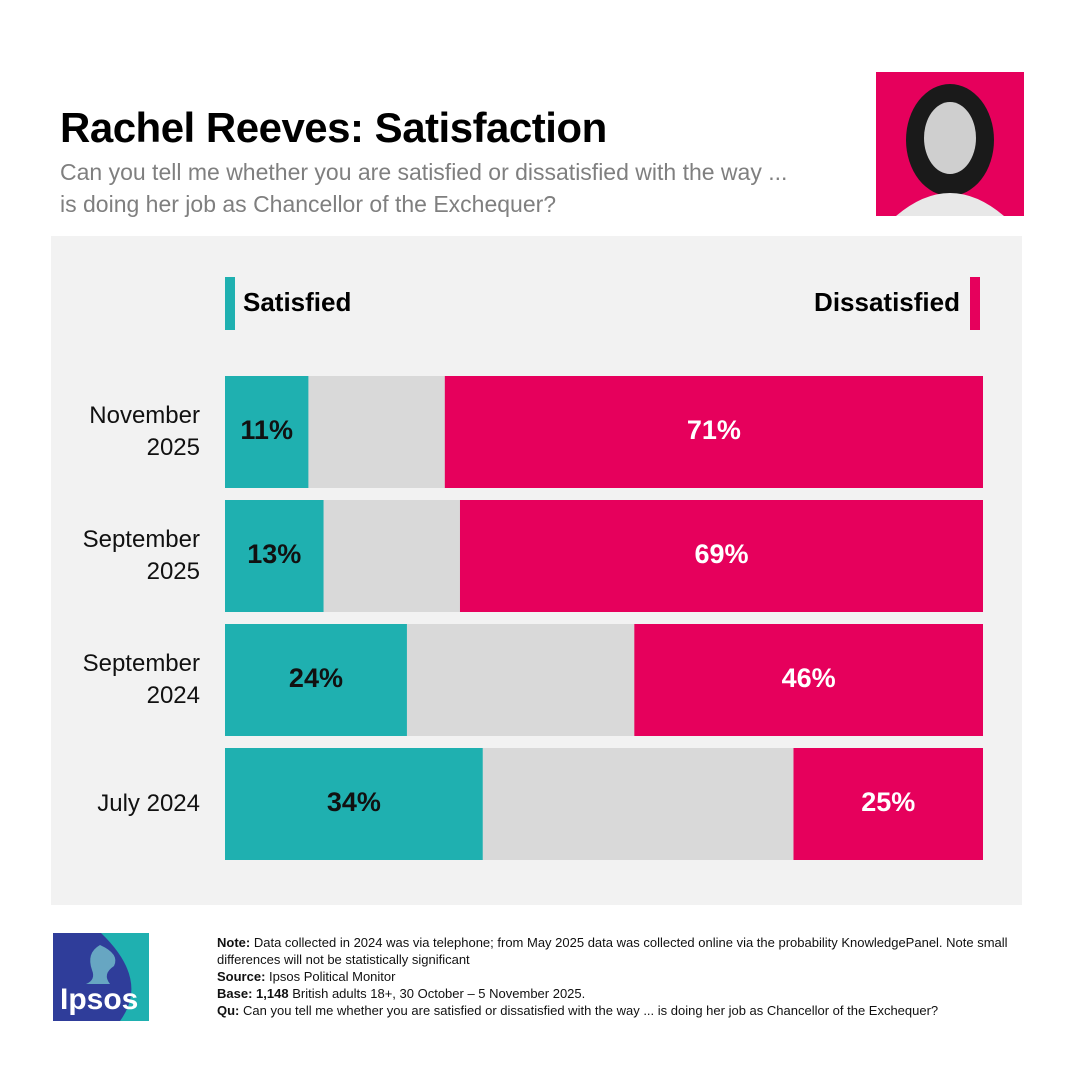 This screenshot has height=1077, width=1077. I want to click on category-text: November 2025, so click(144, 431).